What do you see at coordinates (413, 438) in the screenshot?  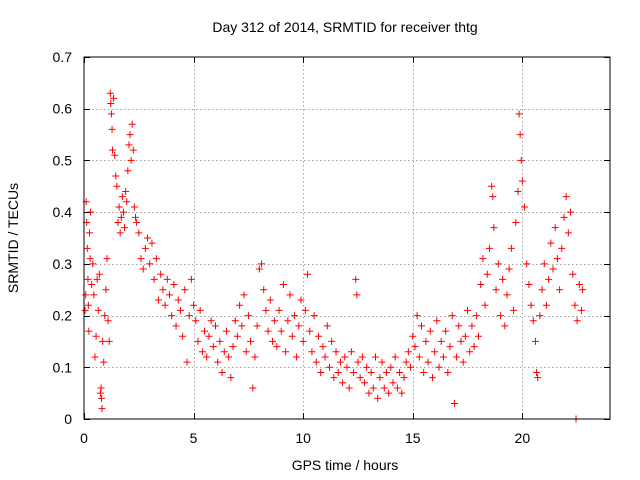 I see `x-tick-label: 15` at bounding box center [413, 438].